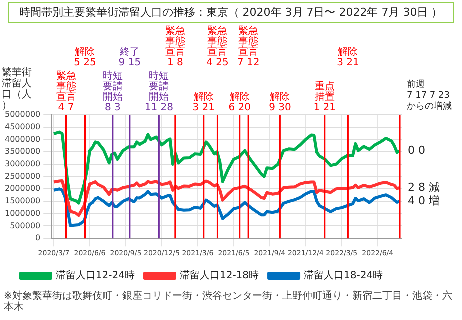  I want to click on y-tick-label: 2500000, so click(22, 176).